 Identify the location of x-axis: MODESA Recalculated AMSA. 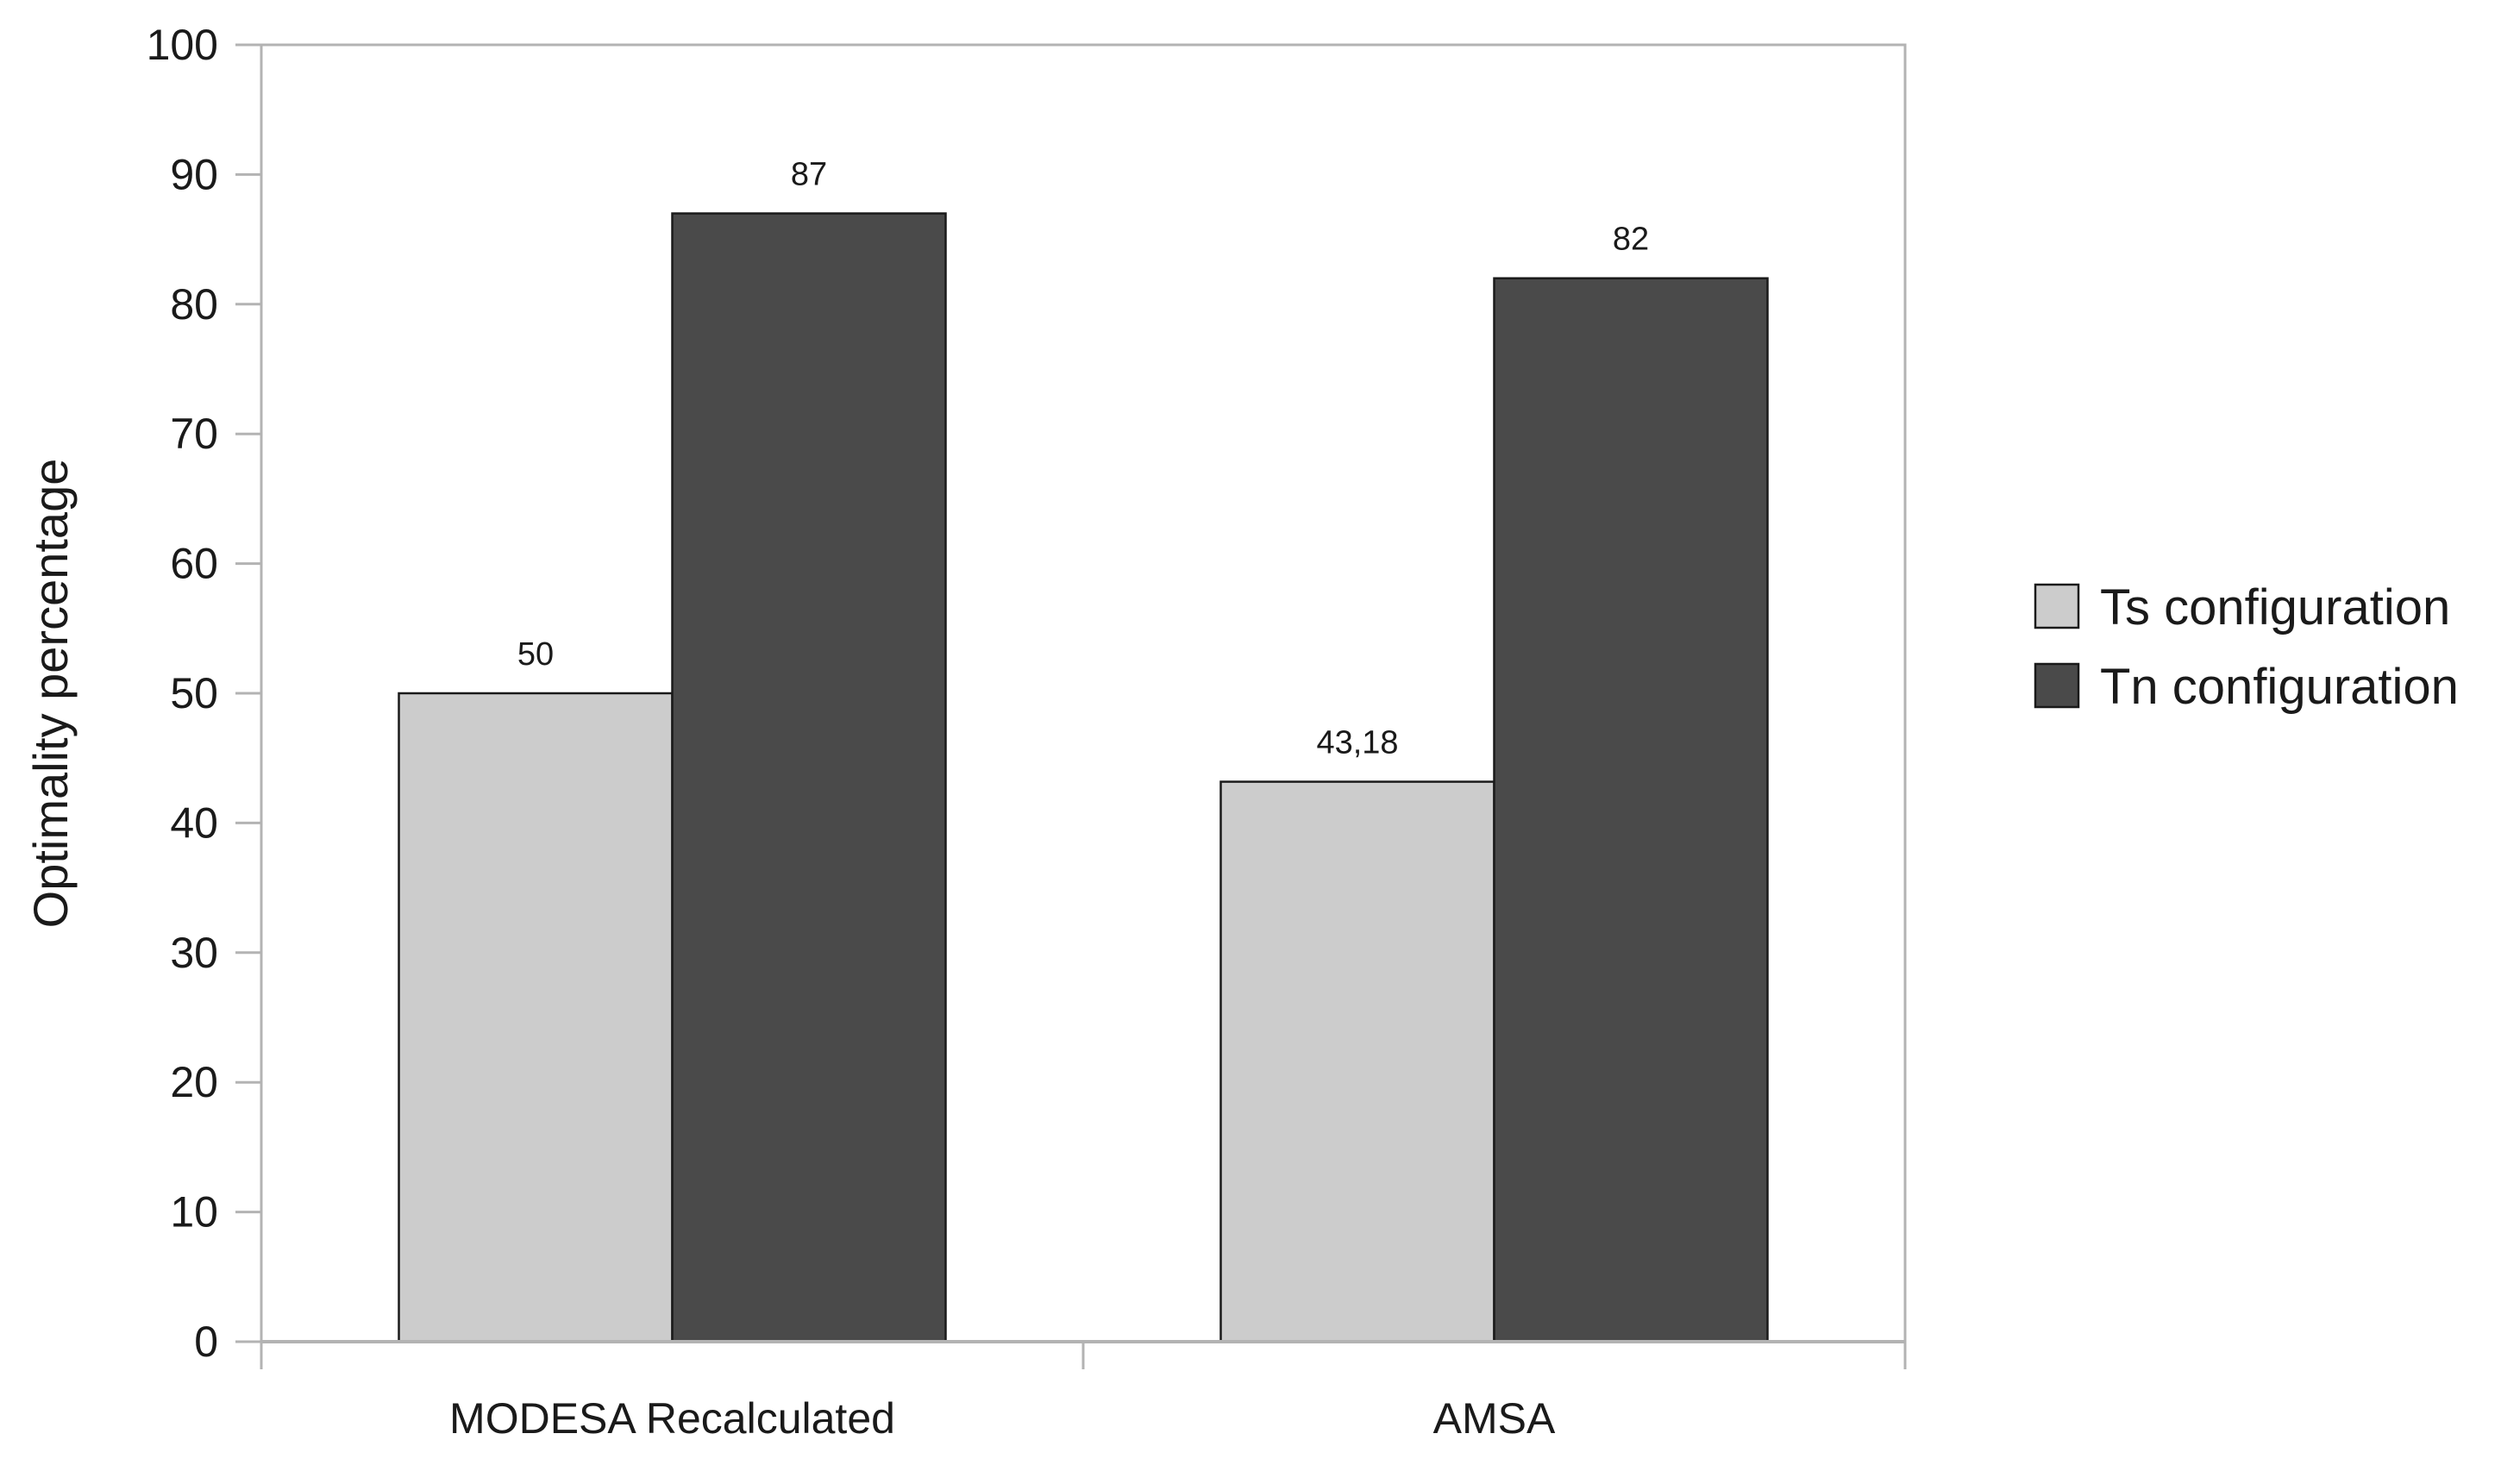
(1083, 1391).